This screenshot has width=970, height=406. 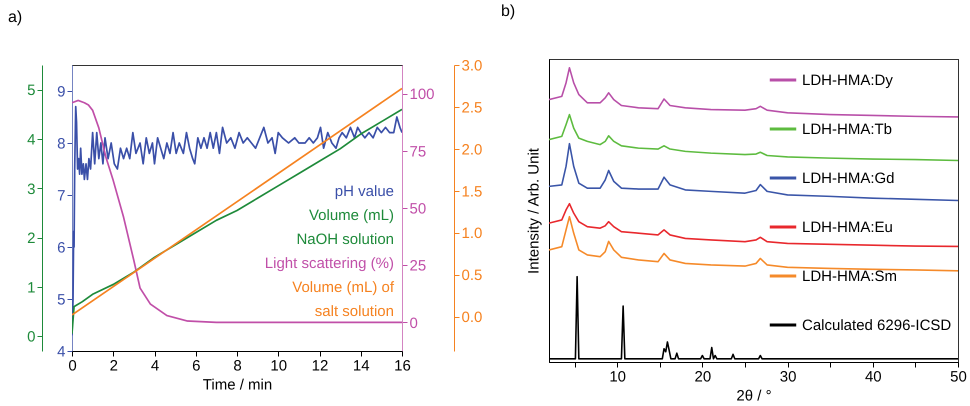 What do you see at coordinates (237, 366) in the screenshot?
I see `x-tick-label: 8` at bounding box center [237, 366].